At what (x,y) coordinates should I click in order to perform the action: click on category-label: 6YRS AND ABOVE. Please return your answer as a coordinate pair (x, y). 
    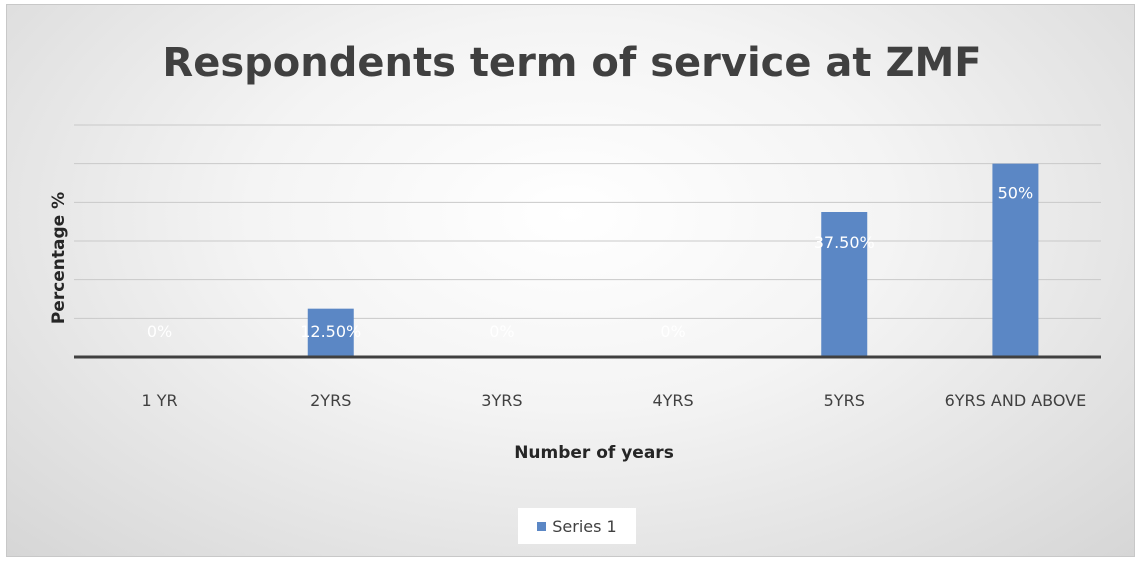
    Looking at the image, I should click on (1016, 400).